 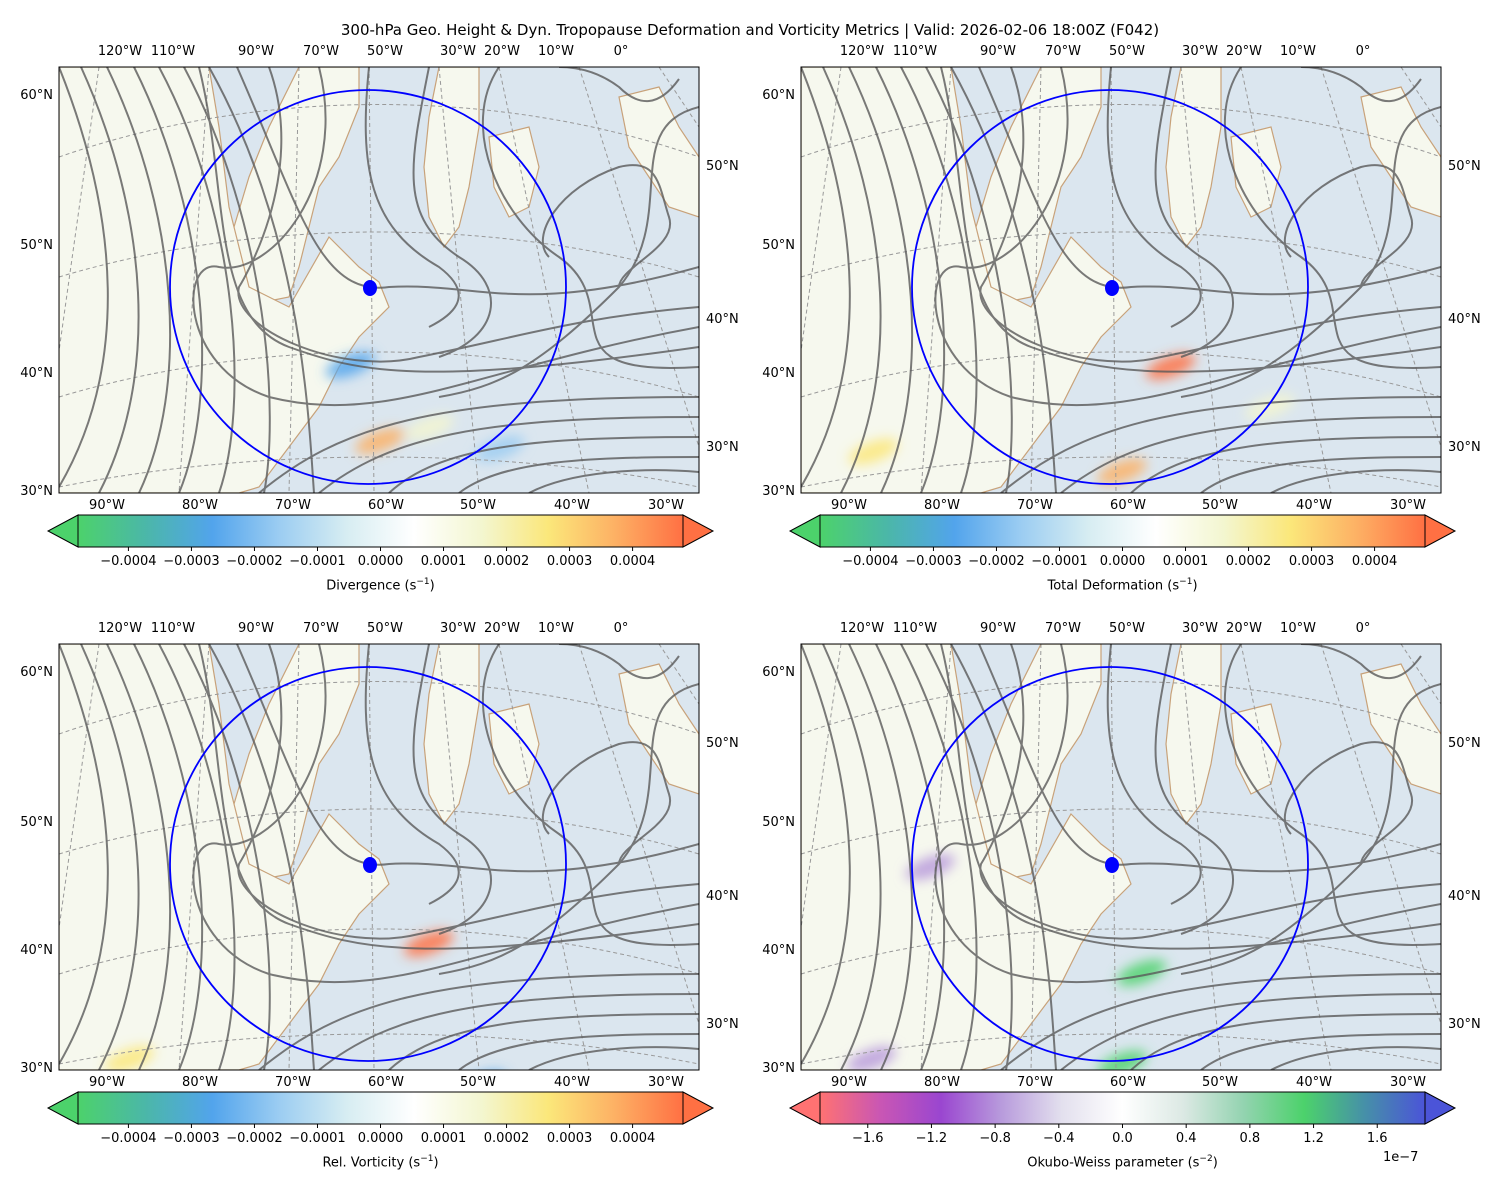 What do you see at coordinates (1063, 628) in the screenshot?
I see `top-lon-label: 70°W` at bounding box center [1063, 628].